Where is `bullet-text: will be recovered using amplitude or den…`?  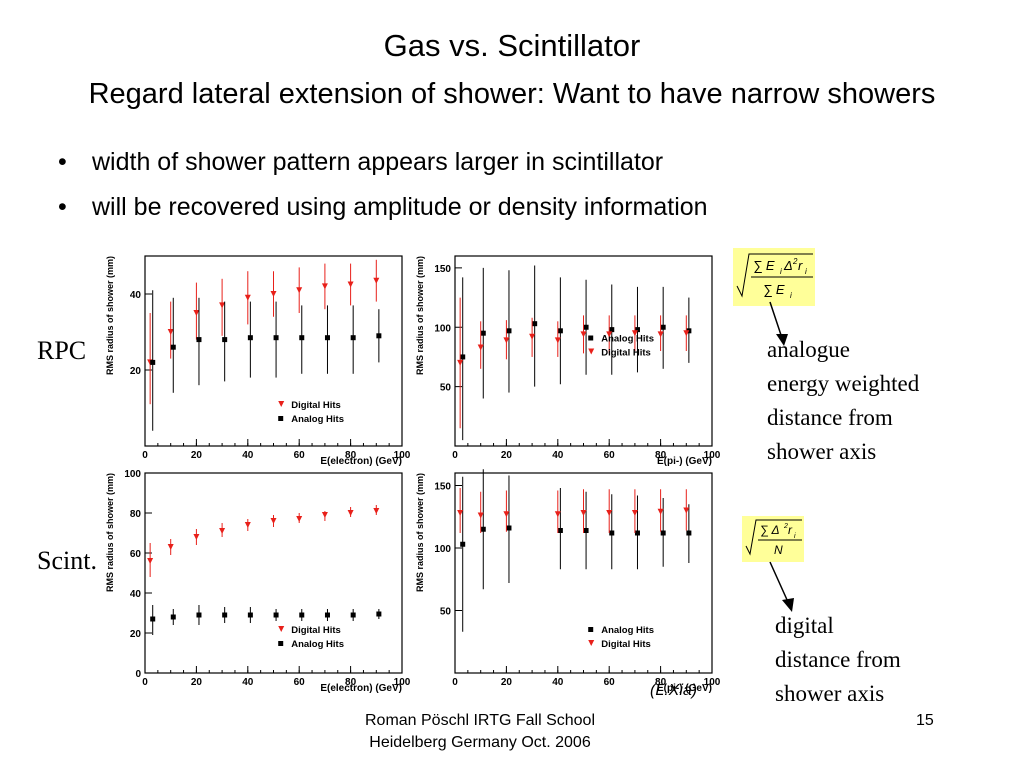 bullet-text: will be recovered using amplitude or den… is located at coordinates (400, 207).